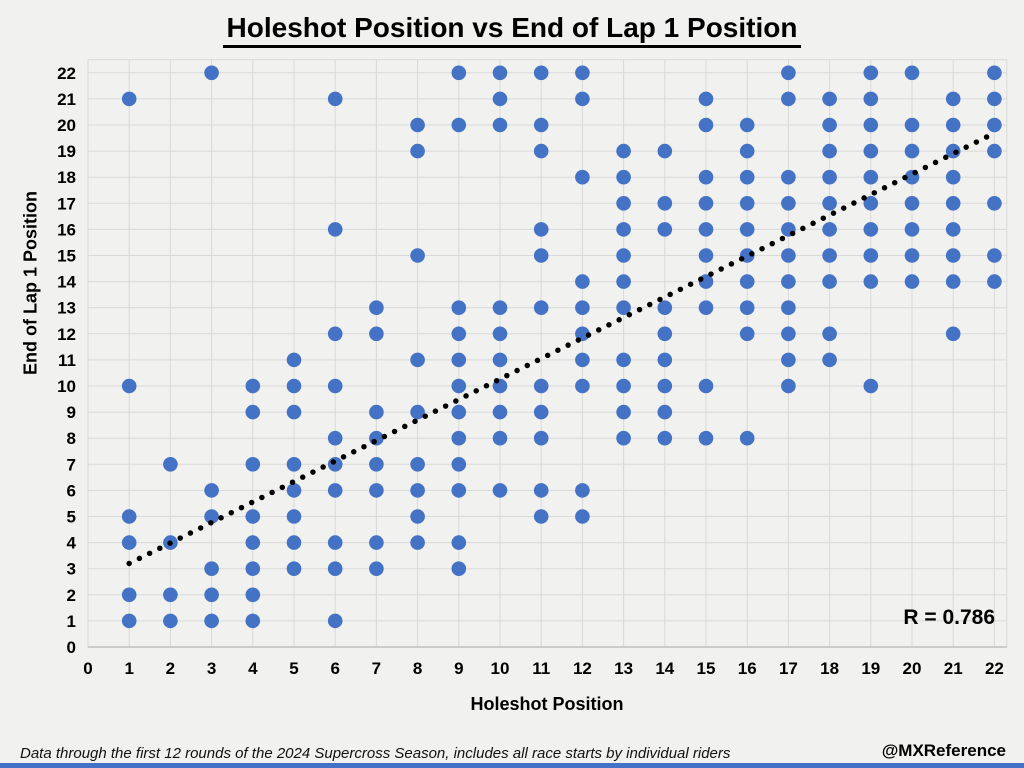  I want to click on y-tick-label: 13, so click(66, 308).